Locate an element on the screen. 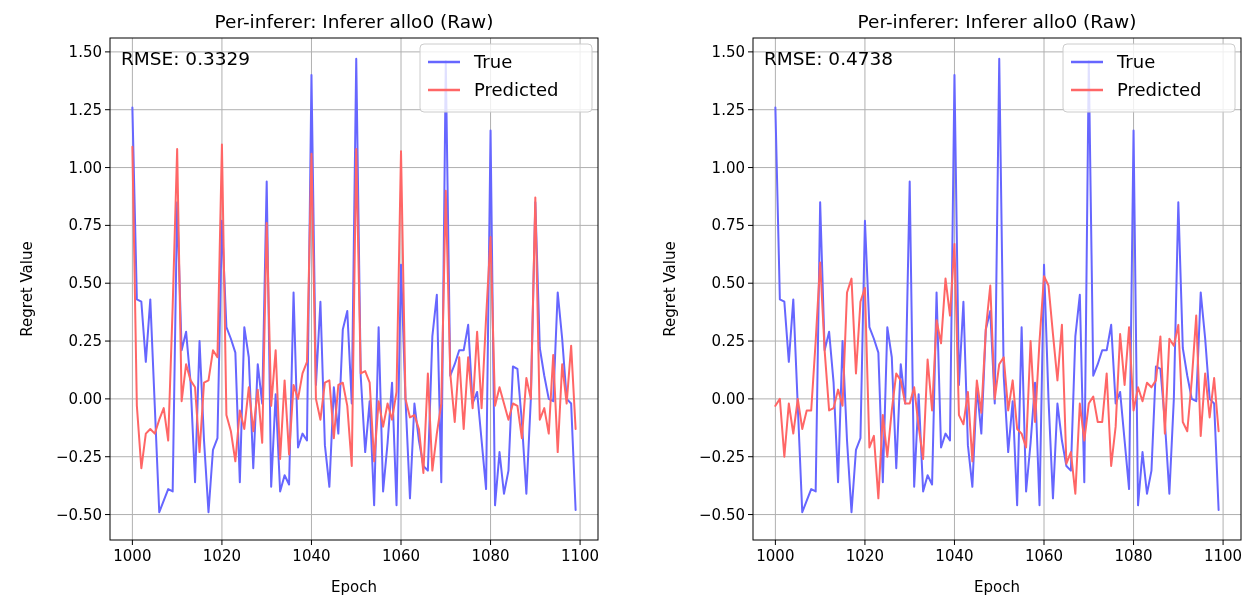 Image resolution: width=1257 pixels, height=603 pixels. annotation: RMSE: 0.3329 is located at coordinates (186, 58).